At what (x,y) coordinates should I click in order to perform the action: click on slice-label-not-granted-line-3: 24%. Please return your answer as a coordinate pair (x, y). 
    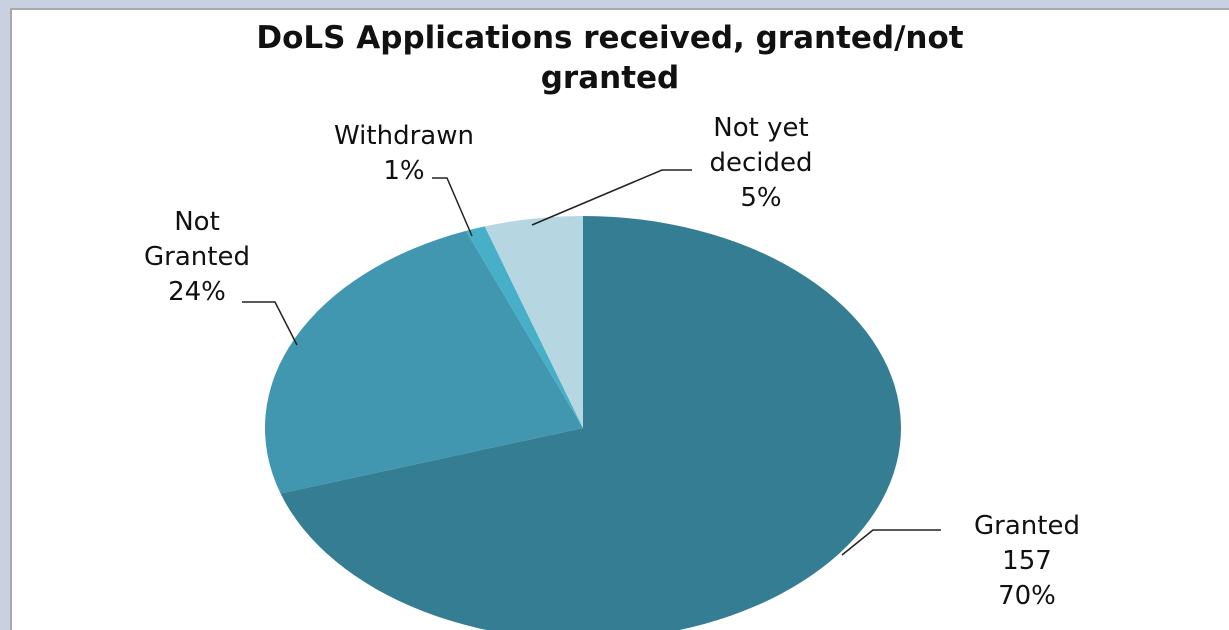
    Looking at the image, I should click on (197, 292).